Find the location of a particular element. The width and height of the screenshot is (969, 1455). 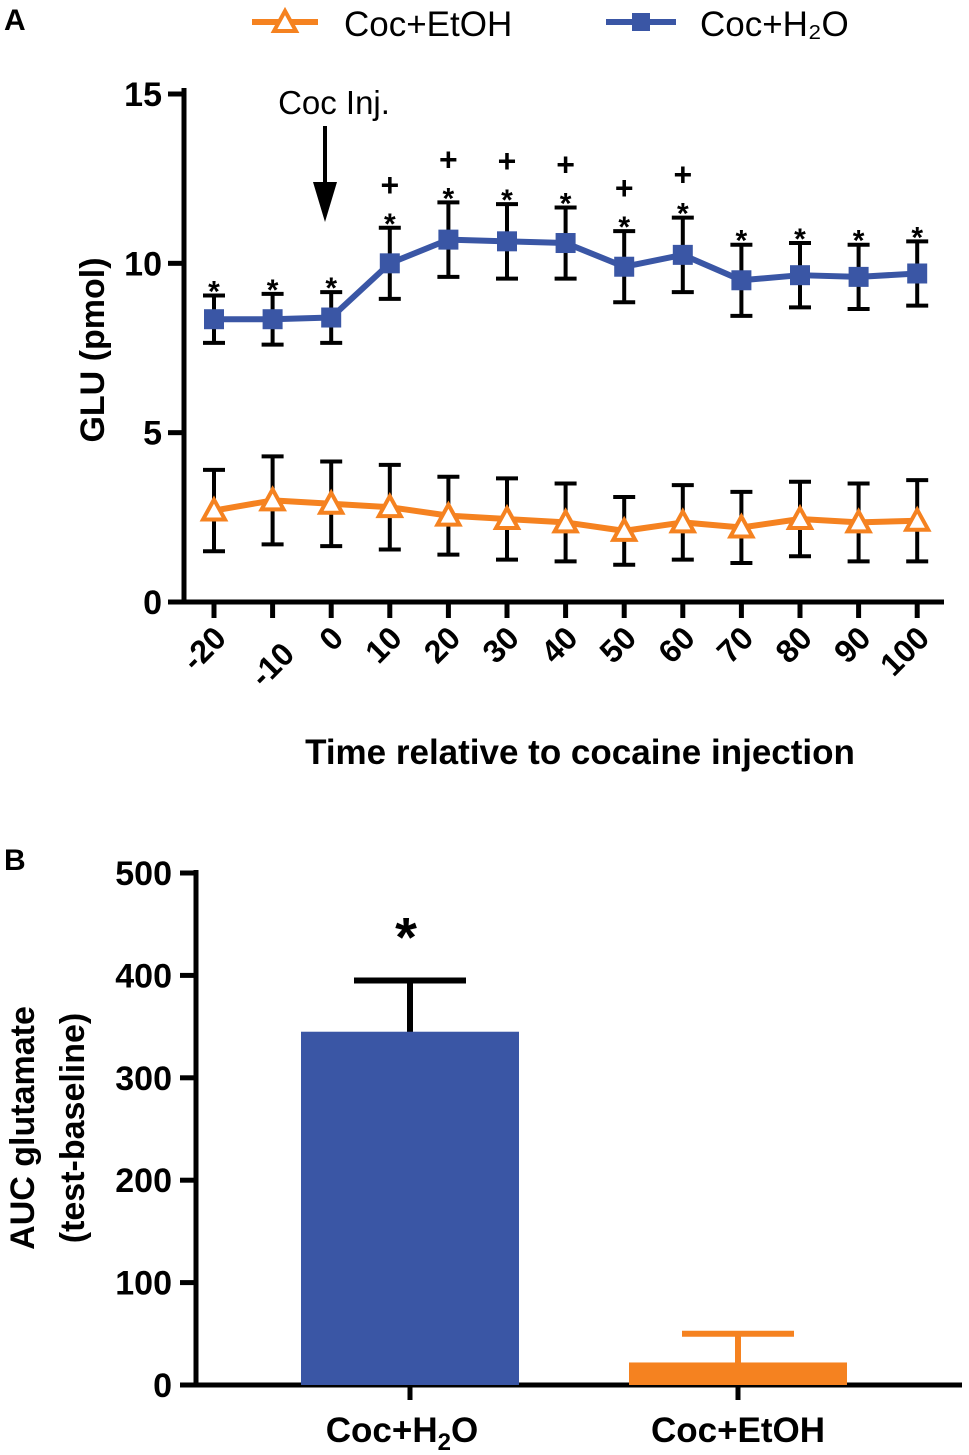

legend-square-marker is located at coordinates (641, 22).